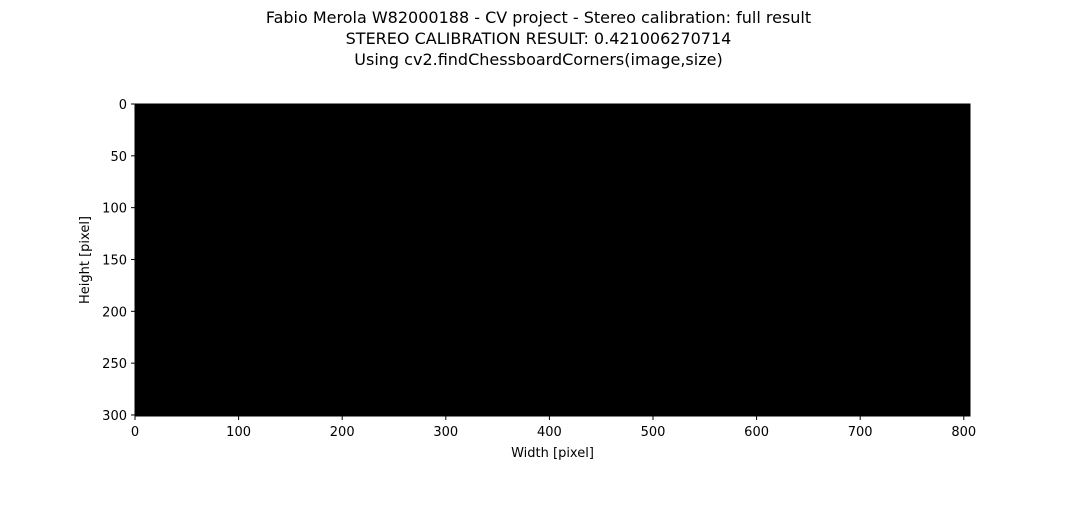 This screenshot has width=1077, height=515. Describe the element at coordinates (135, 432) in the screenshot. I see `x-tick-label: 0` at that location.